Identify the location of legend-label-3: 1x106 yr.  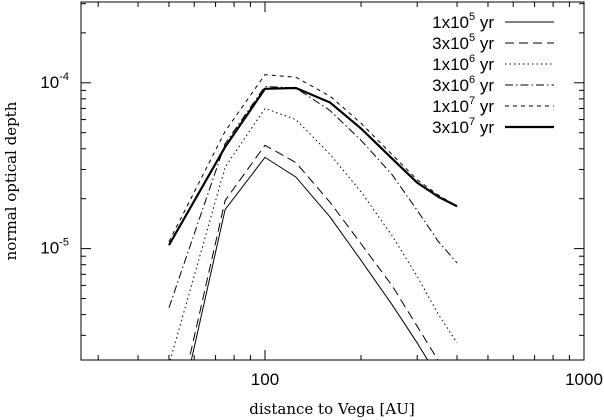
(463, 63).